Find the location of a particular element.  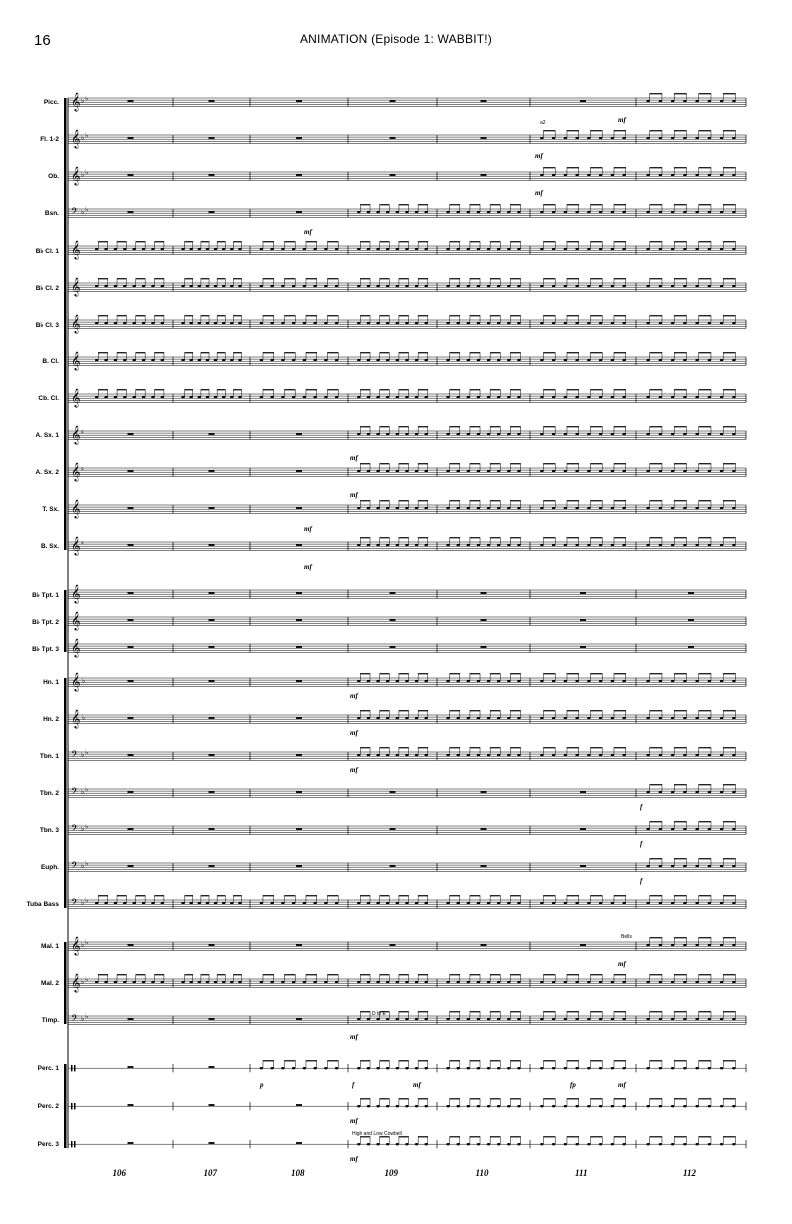

instrument-label: Euph. is located at coordinates (49, 867).